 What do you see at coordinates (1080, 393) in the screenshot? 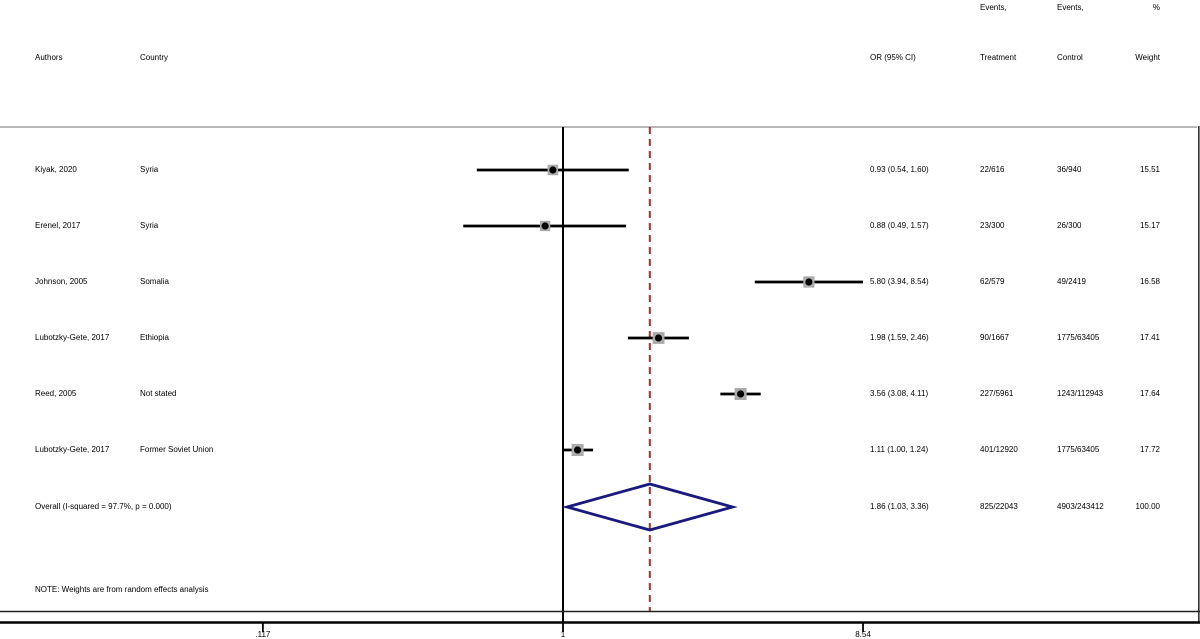
I see `study-events-control-value: 1243/112943` at bounding box center [1080, 393].